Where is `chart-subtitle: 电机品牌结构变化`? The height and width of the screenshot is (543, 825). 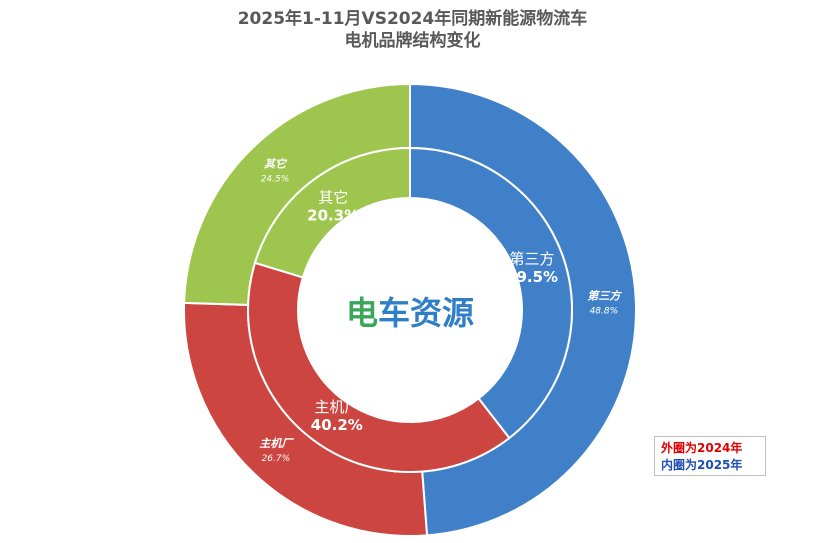 chart-subtitle: 电机品牌结构变化 is located at coordinates (412, 41).